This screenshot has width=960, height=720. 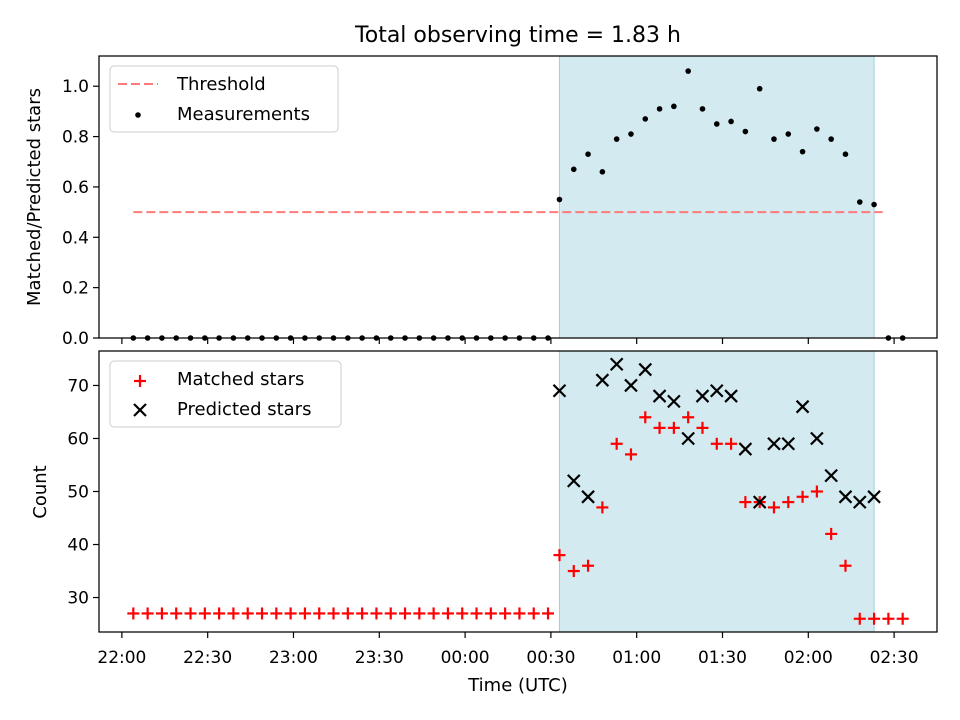 What do you see at coordinates (78, 386) in the screenshot?
I see `y-tick-label: 70` at bounding box center [78, 386].